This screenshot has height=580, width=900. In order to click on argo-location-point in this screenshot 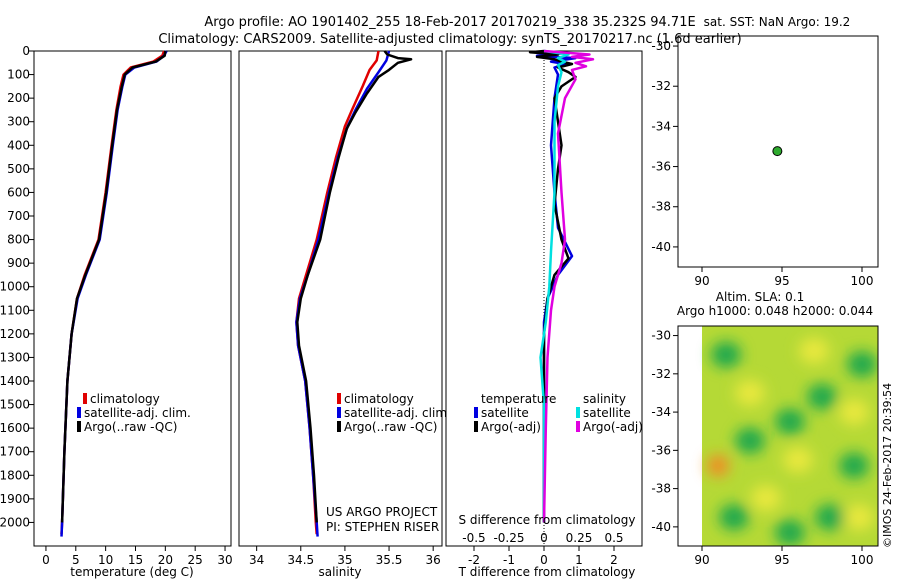, I will do `click(777, 151)`.